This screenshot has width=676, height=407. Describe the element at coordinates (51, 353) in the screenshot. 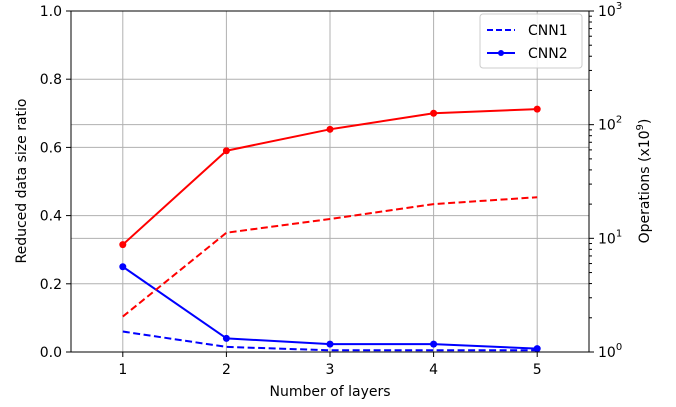

I see `y-tick-label: 0.0` at that location.